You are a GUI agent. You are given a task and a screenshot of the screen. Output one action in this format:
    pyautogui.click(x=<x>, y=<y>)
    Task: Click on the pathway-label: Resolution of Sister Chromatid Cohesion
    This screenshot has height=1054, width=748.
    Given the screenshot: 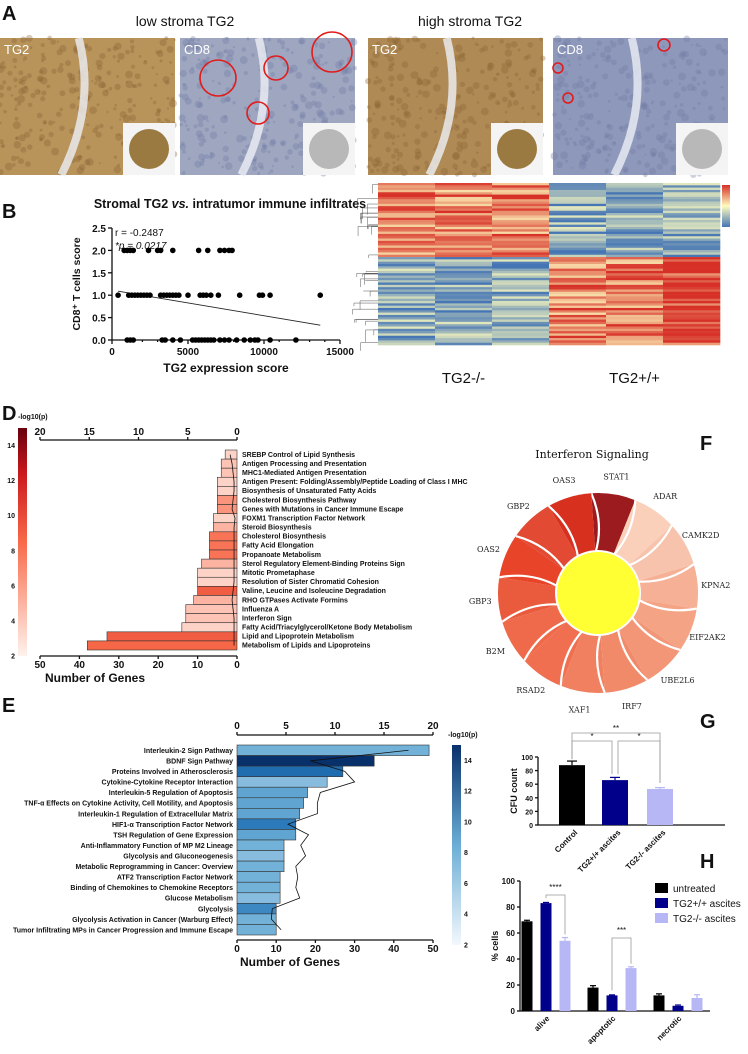 What is the action you would take?
    pyautogui.click(x=310, y=582)
    